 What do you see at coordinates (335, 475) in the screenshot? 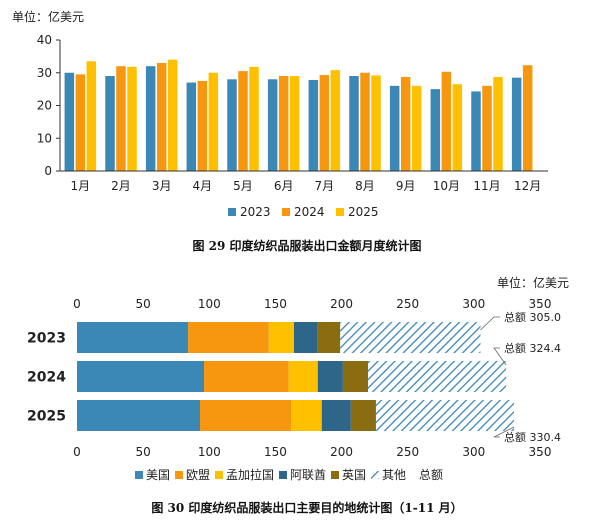
I see `chart2-legend-swatch-英国` at bounding box center [335, 475].